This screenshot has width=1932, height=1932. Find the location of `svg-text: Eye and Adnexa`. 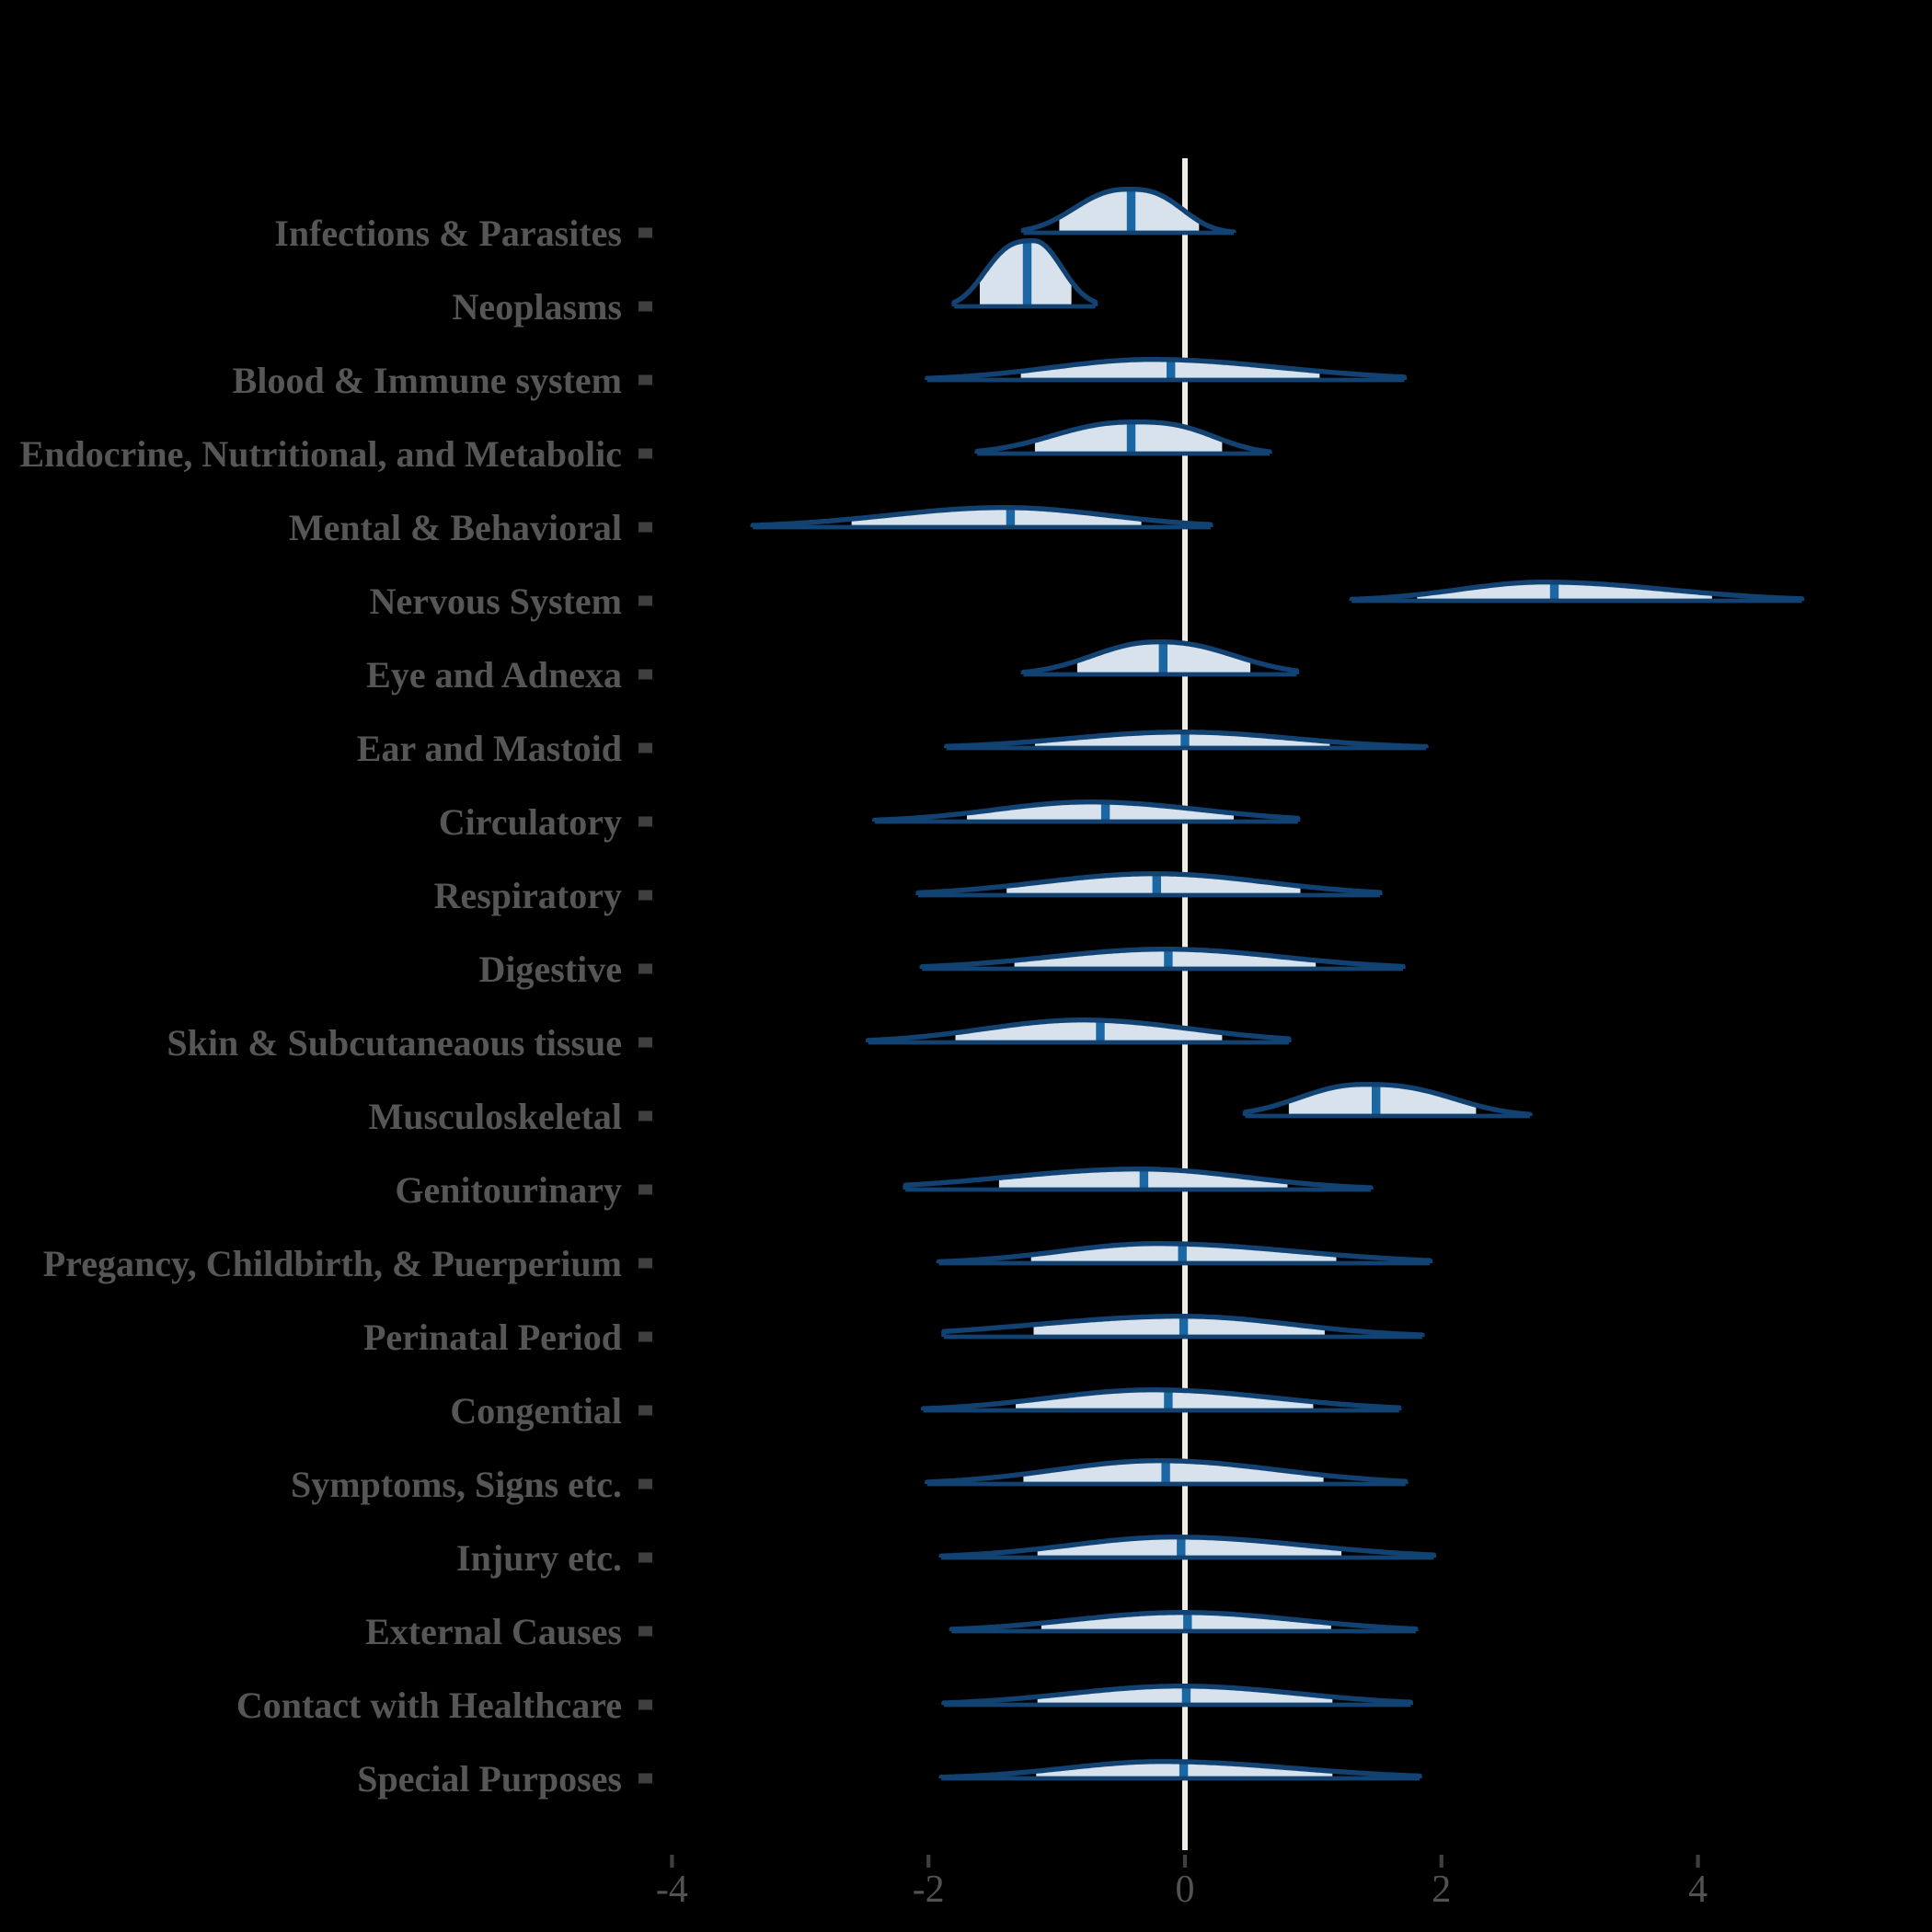

svg-text: Eye and Adnexa is located at coordinates (494, 675).